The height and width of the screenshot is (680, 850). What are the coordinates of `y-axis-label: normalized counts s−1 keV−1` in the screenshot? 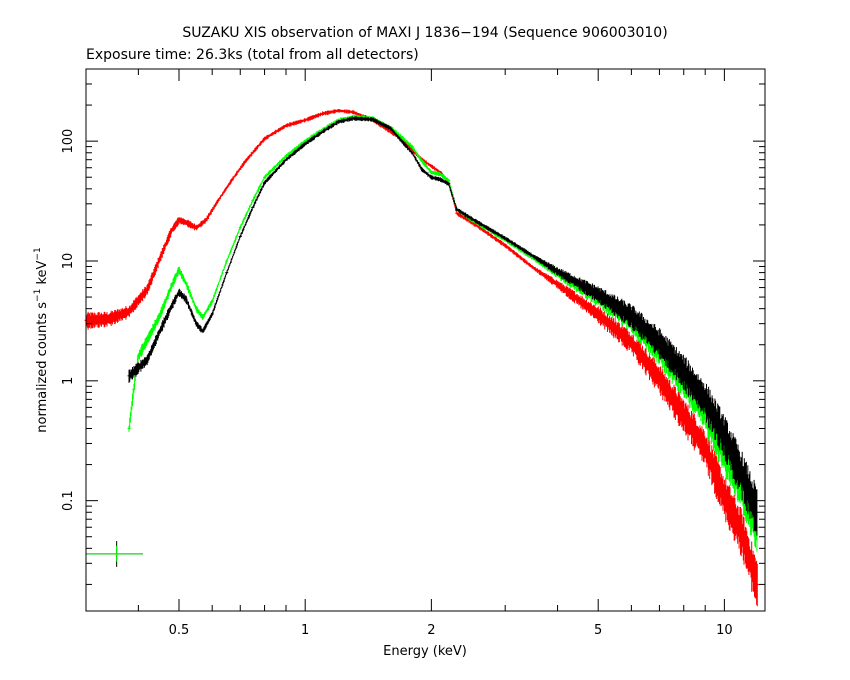 It's located at (41, 339).